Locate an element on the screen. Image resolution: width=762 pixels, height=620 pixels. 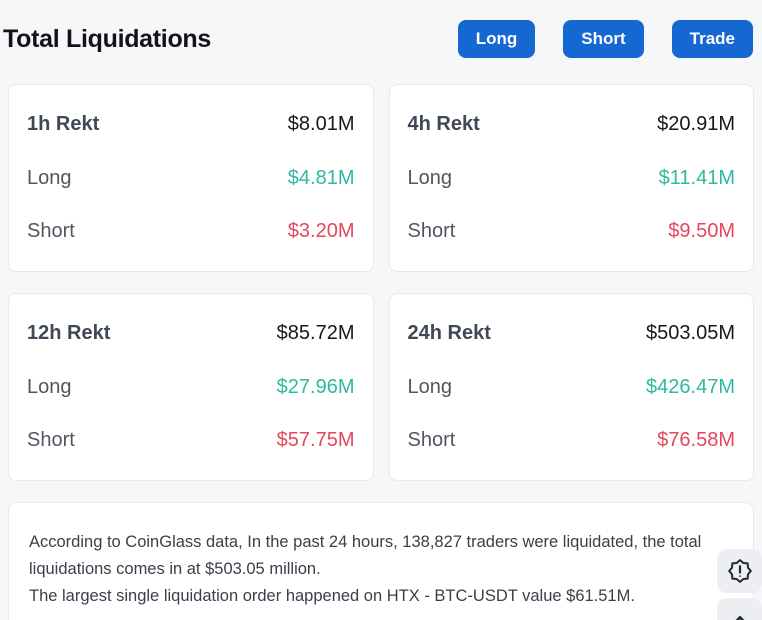
long-value: $11.41M is located at coordinates (696, 177).